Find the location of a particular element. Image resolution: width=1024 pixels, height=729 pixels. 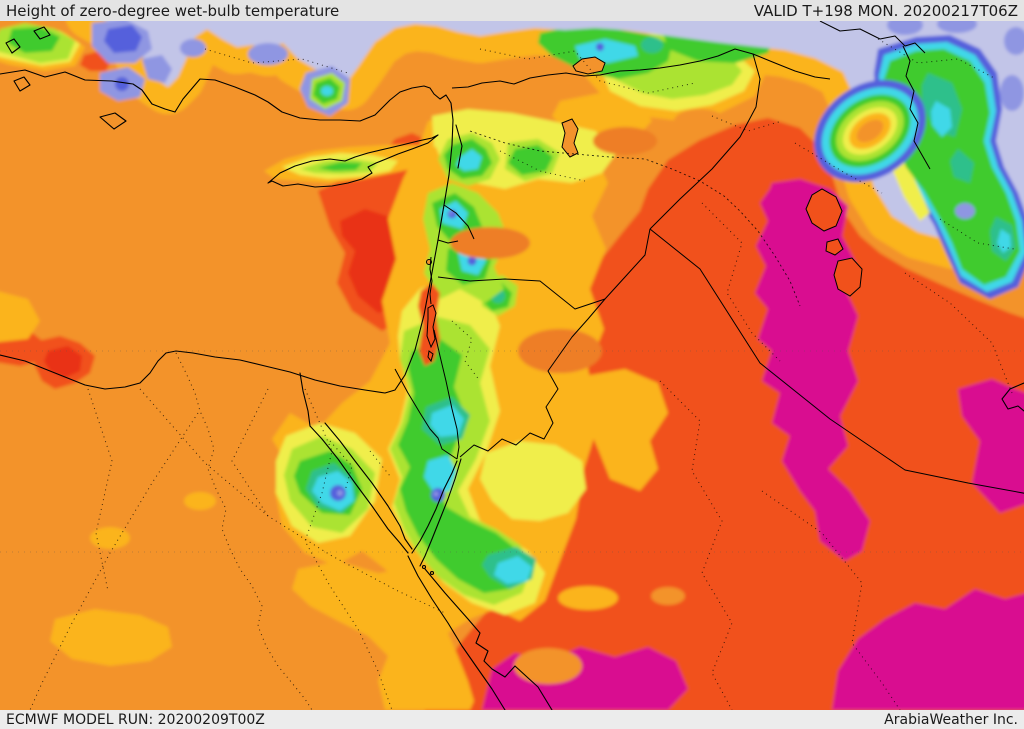

contour-blue-p1-core is located at coordinates (123, 39).